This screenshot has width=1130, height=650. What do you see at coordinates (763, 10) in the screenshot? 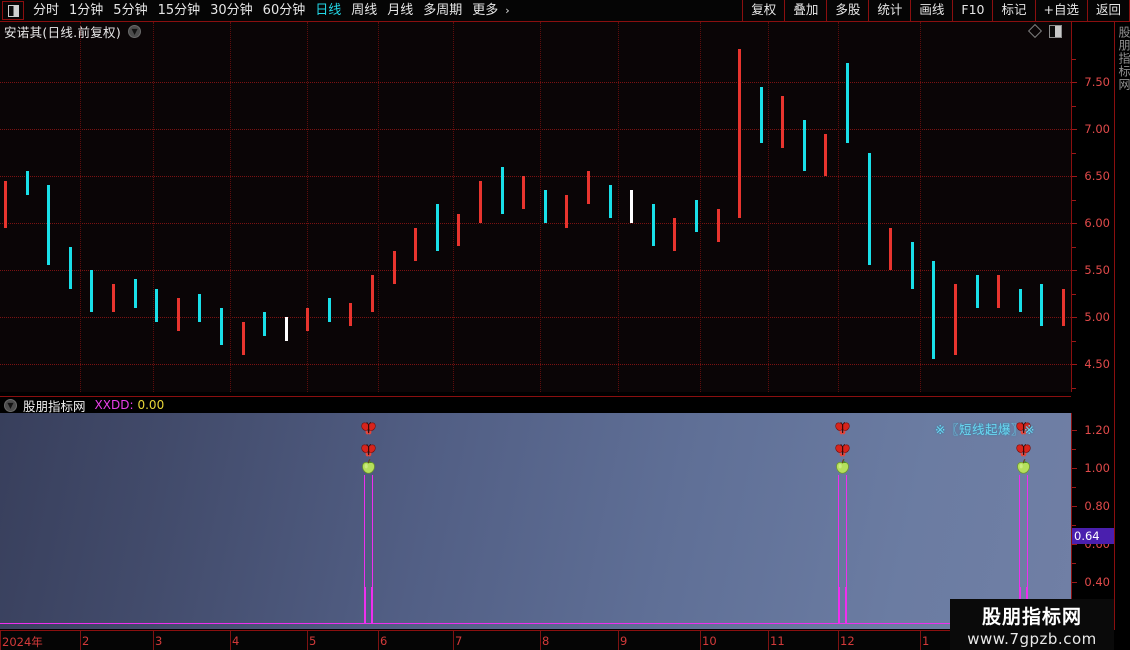
I see `btn-fuquan: 复权` at bounding box center [763, 10].